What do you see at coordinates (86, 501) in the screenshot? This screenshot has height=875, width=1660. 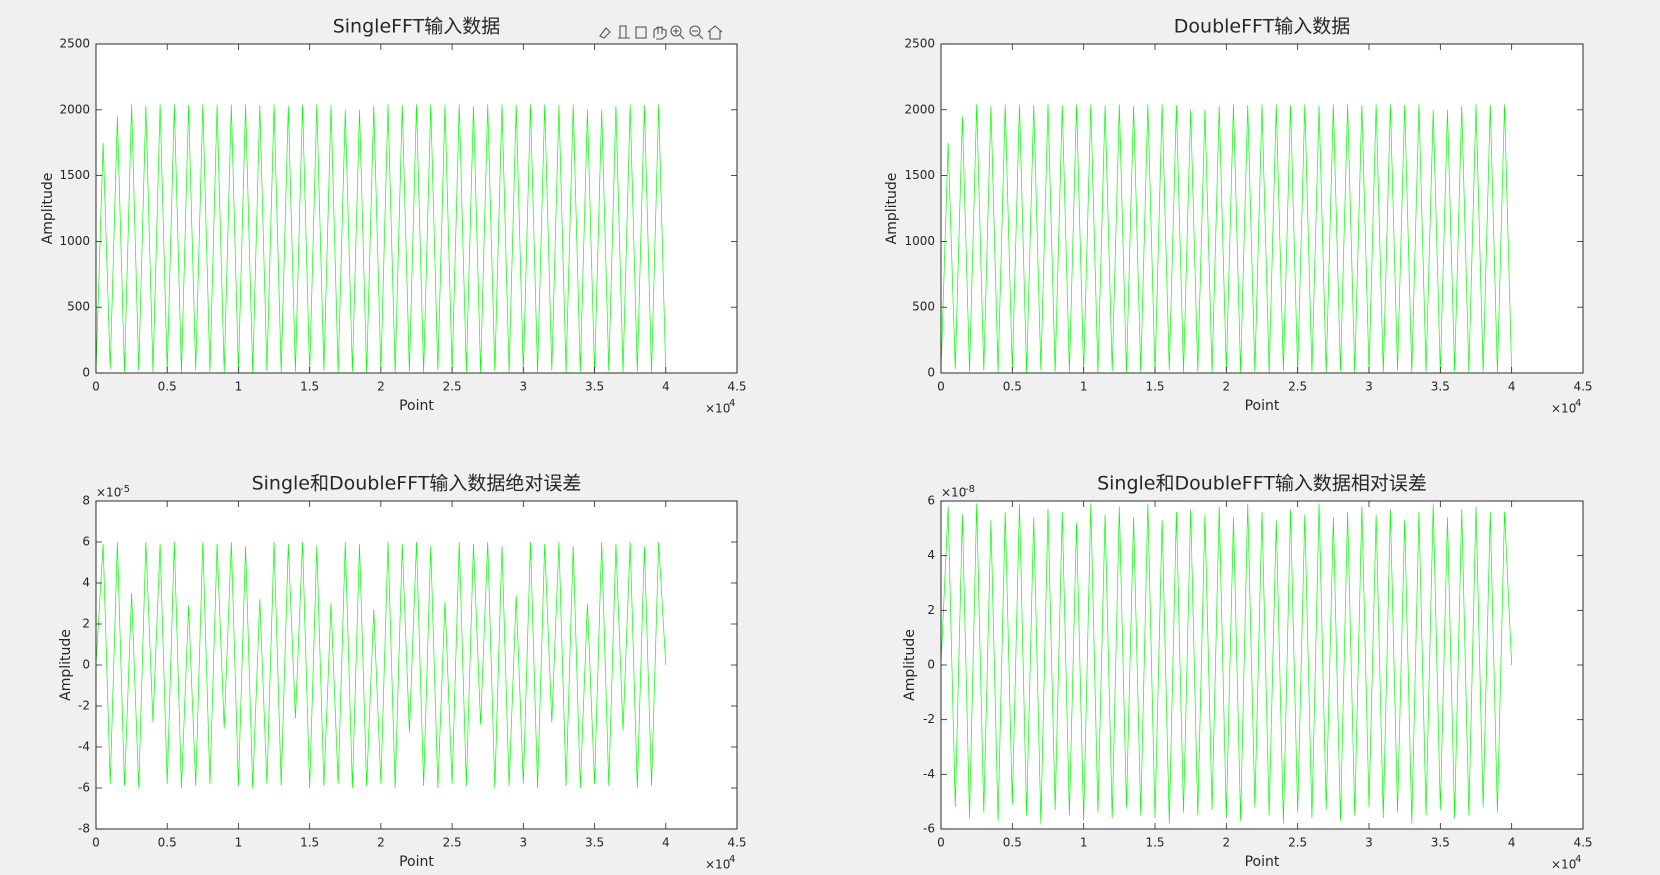 I see `y-tick-label: 8` at bounding box center [86, 501].